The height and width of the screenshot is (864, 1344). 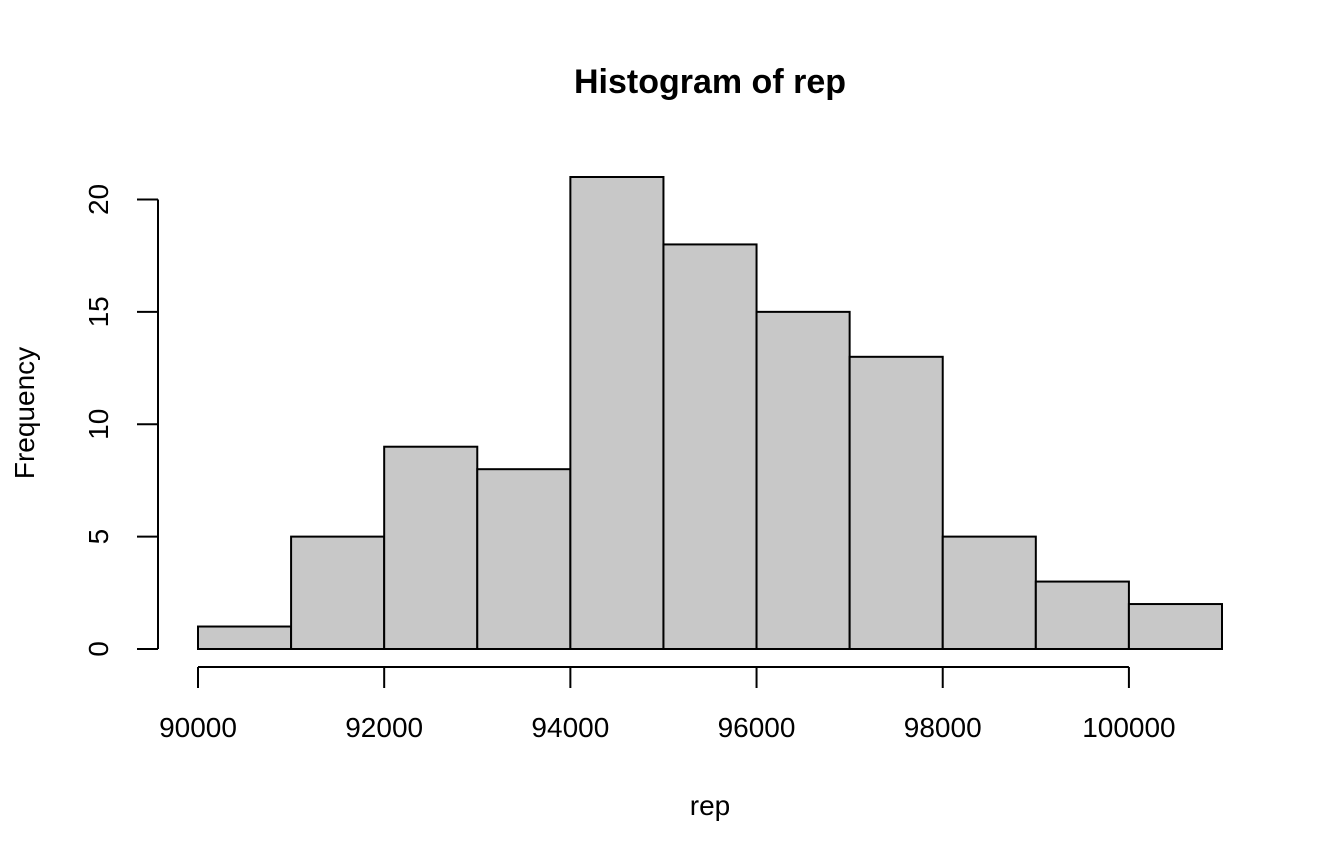 What do you see at coordinates (667, 704) in the screenshot?
I see `x-axis: 90000 92000 94000 96000 98000 100000` at bounding box center [667, 704].